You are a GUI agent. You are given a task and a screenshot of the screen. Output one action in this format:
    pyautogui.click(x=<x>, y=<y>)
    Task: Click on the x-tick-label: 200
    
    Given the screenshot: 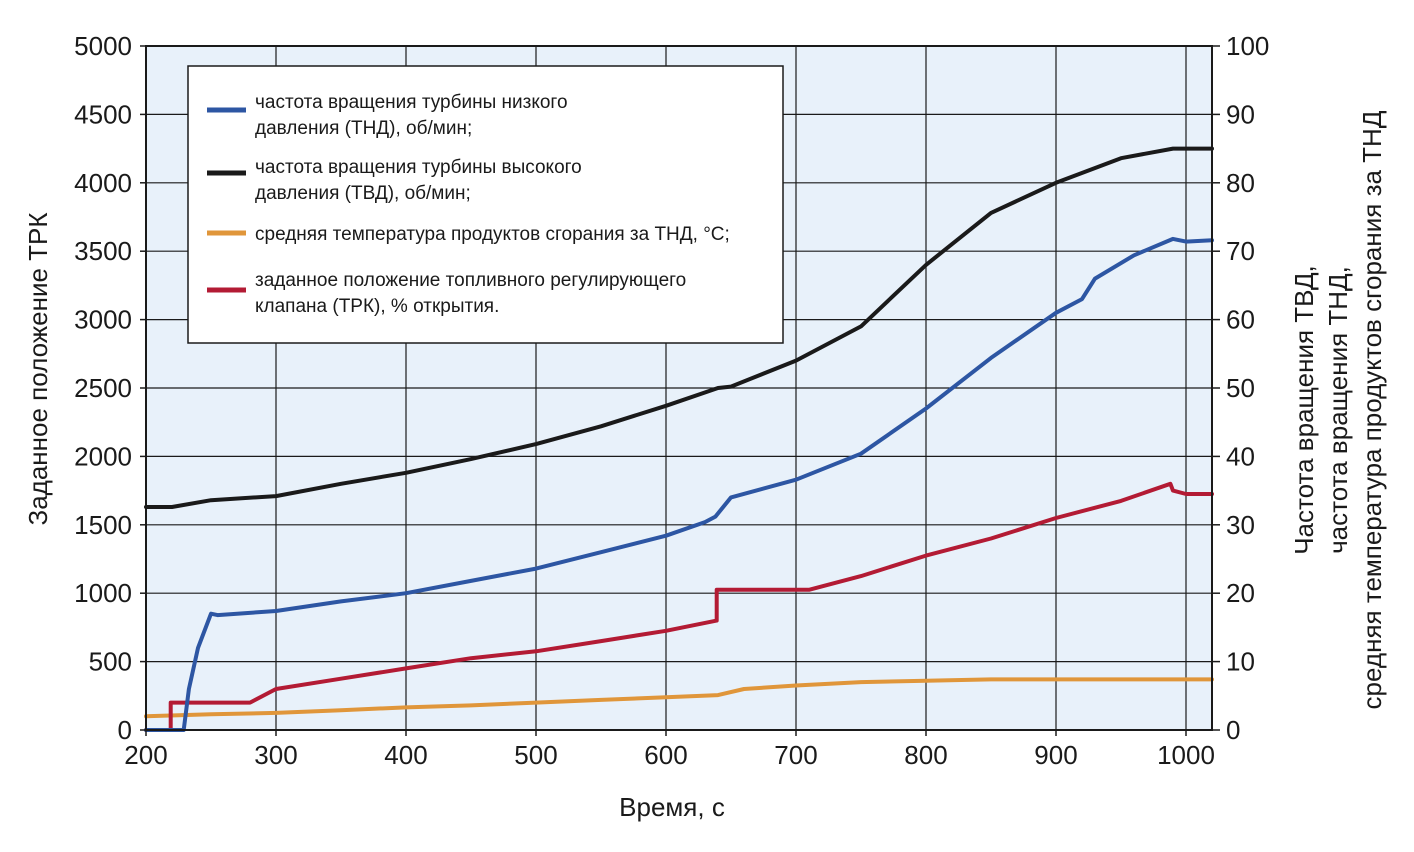 What is the action you would take?
    pyautogui.click(x=145, y=755)
    